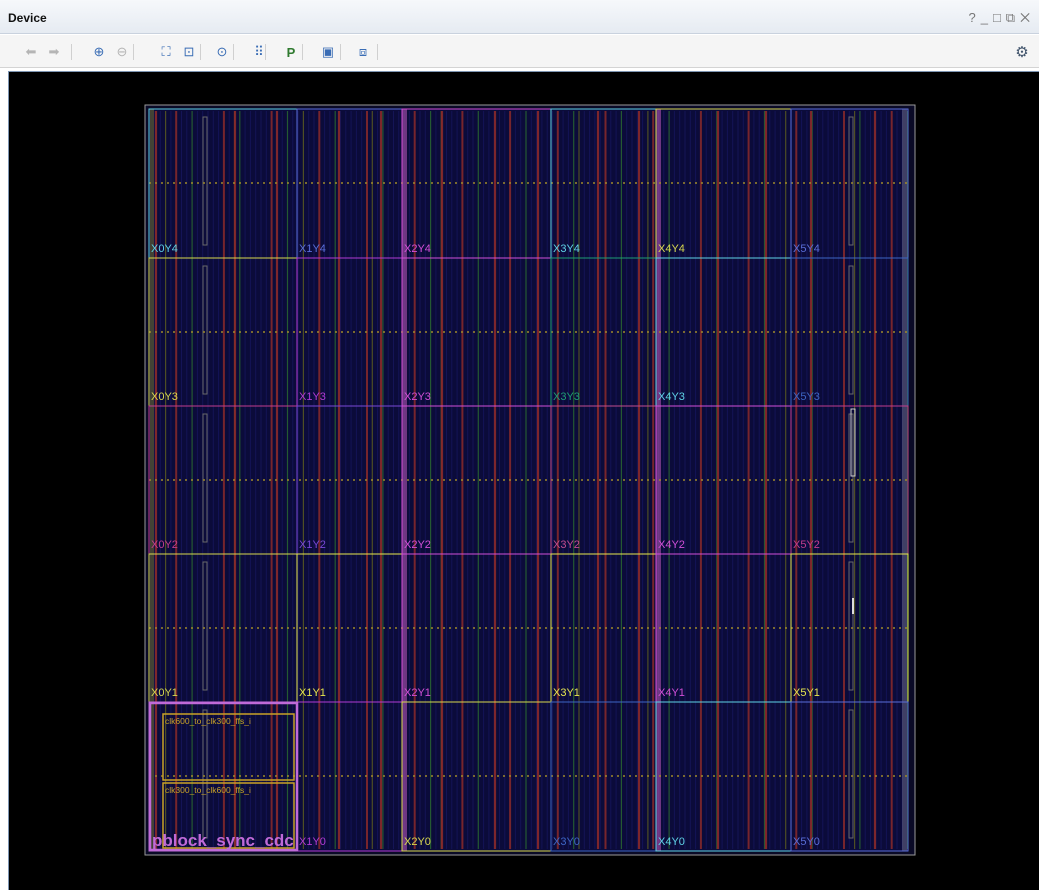 The height and width of the screenshot is (890, 1039). What do you see at coordinates (164, 249) in the screenshot?
I see `clock-region-label: X0Y4` at bounding box center [164, 249].